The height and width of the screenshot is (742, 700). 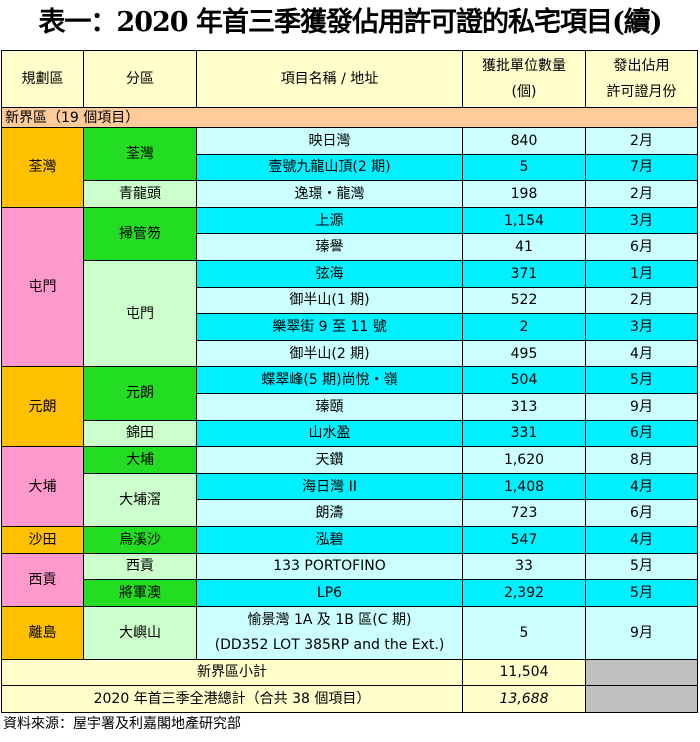 I want to click on project-name-line1: 壹號九龍山頂(2 期), so click(x=329, y=167).